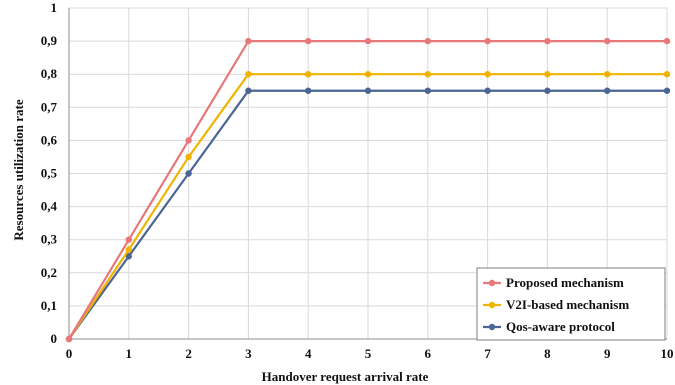 Image resolution: width=675 pixels, height=385 pixels. Describe the element at coordinates (49, 139) in the screenshot. I see `y-tick-label: 0,6` at that location.